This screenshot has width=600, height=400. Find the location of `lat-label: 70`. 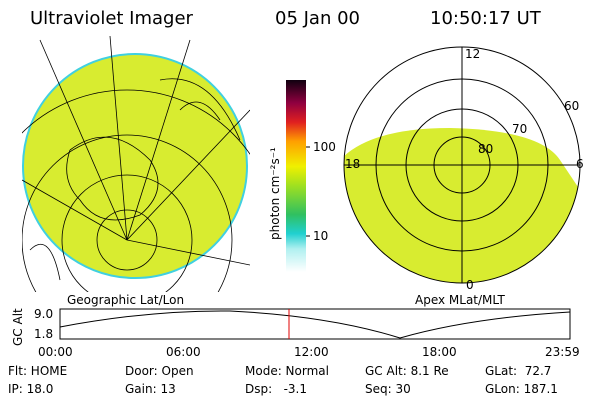

lat-label: 70 is located at coordinates (519, 129).